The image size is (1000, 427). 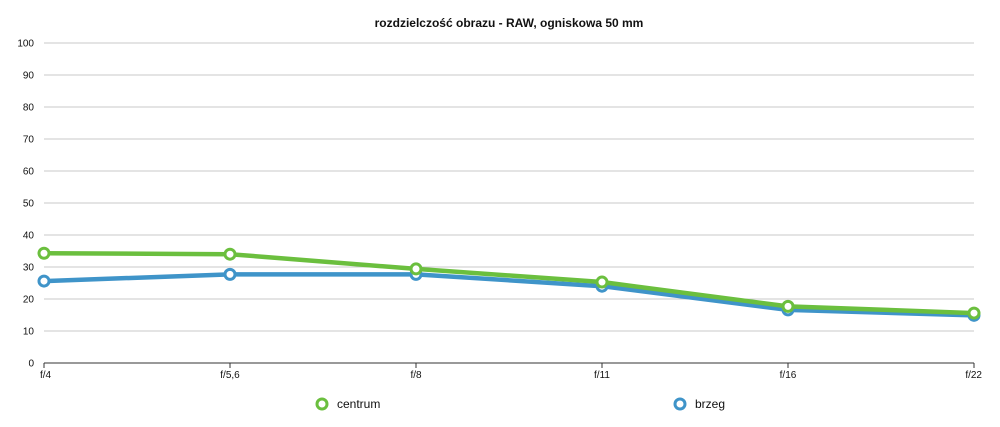 I want to click on y-tick-label: 70, so click(x=29, y=140).